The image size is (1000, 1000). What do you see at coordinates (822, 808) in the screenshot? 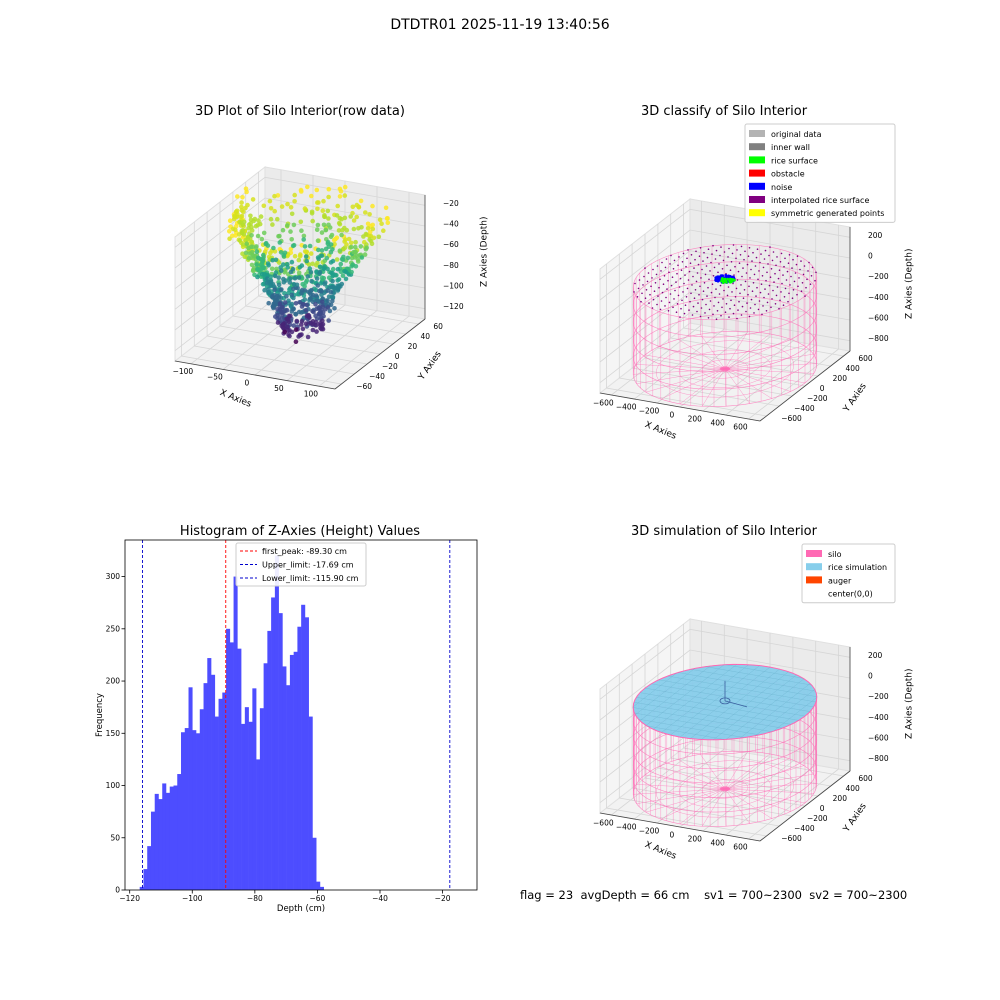
I see `sim-y-tick-label: 0` at bounding box center [822, 808].